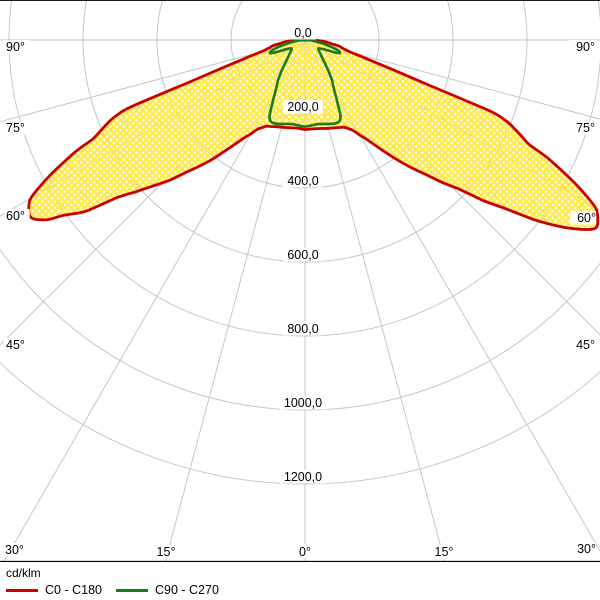 This screenshot has width=600, height=600. I want to click on radial-tick-label: 200,0, so click(302, 107).